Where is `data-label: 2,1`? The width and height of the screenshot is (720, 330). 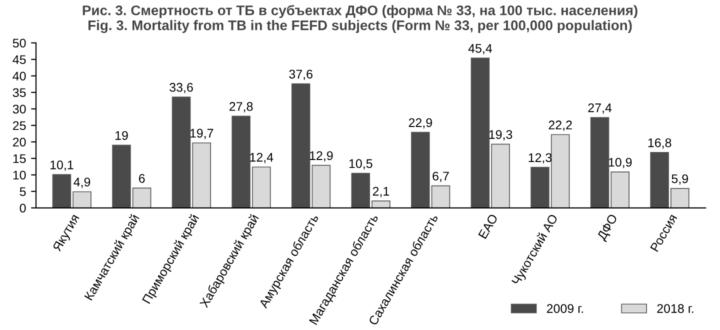 data-label: 2,1 is located at coordinates (381, 192).